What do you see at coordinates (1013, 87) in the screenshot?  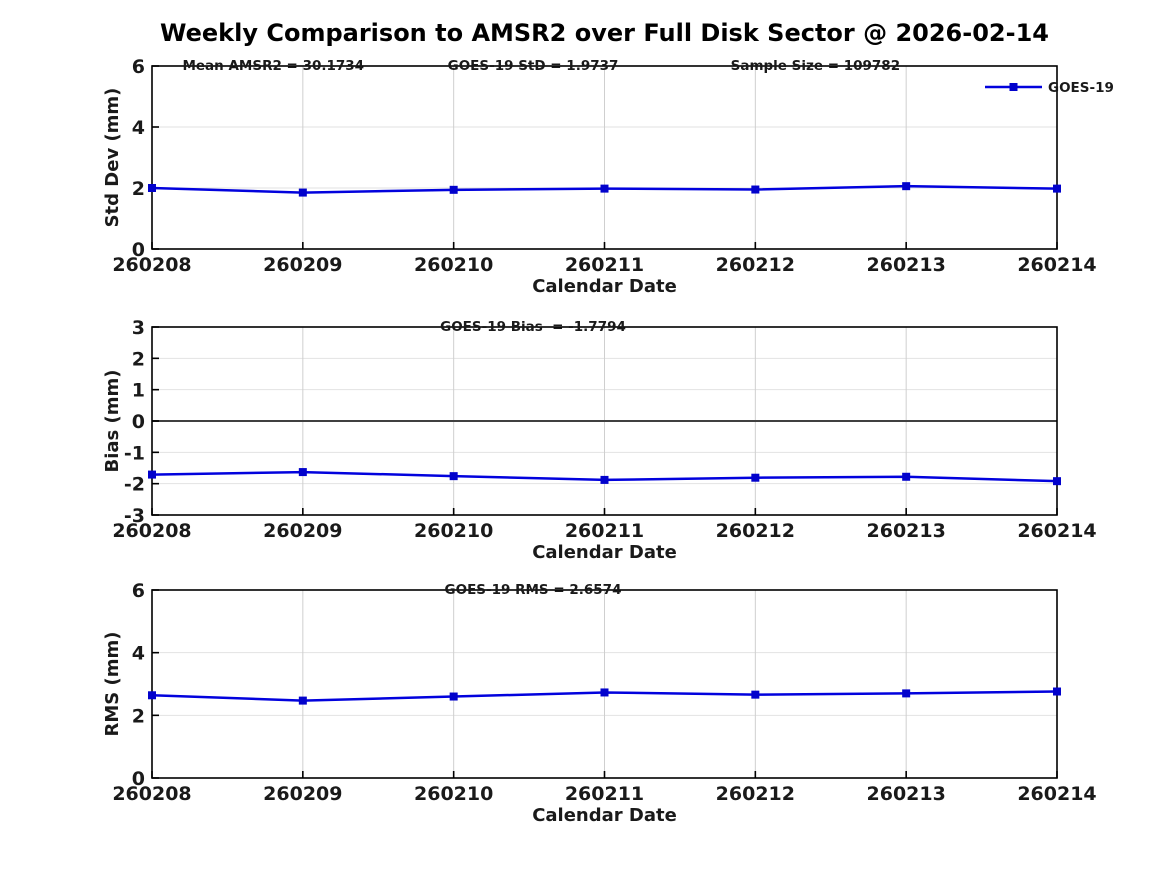 I see `legend-marker-icon` at bounding box center [1013, 87].